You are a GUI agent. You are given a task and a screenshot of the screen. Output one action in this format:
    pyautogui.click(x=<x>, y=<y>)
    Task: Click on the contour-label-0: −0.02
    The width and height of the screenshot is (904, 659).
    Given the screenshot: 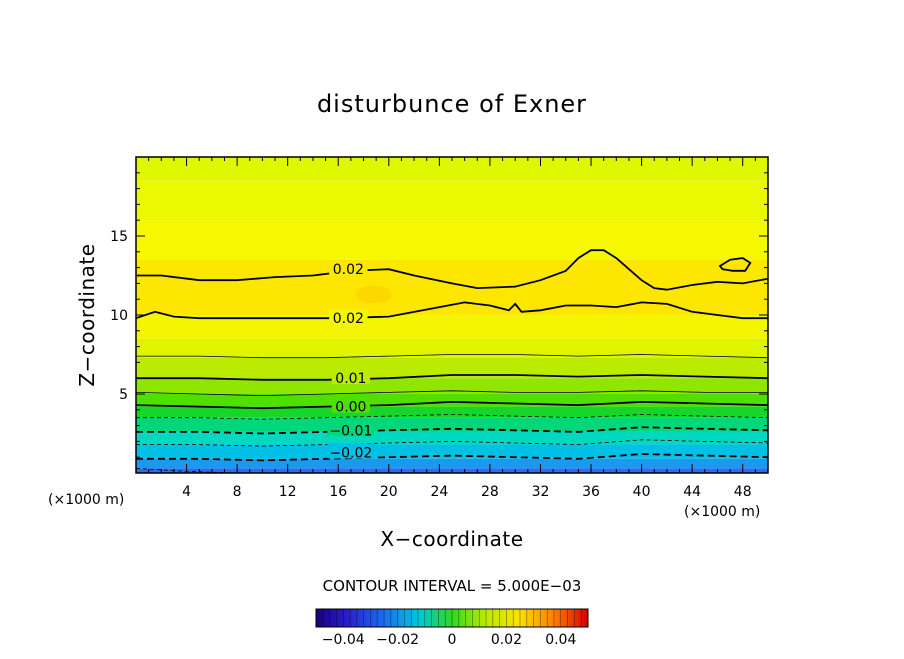 What is the action you would take?
    pyautogui.click(x=350, y=453)
    